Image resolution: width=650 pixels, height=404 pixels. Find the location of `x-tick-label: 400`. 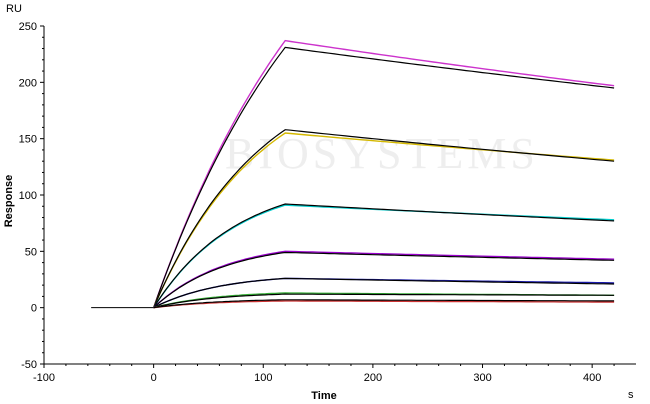

x-tick-label: 400 is located at coordinates (592, 378).